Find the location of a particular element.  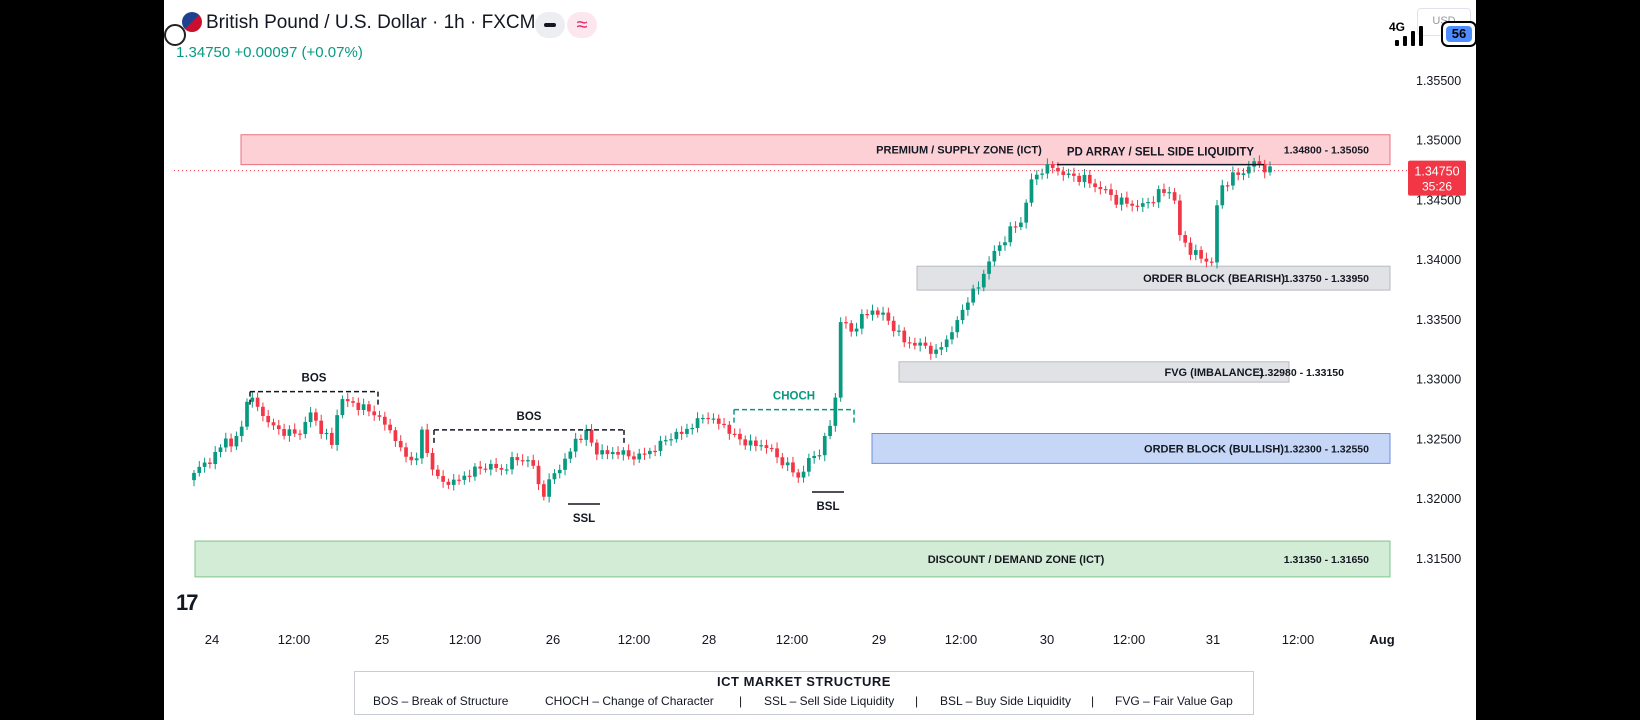

x-tick-label: 26 is located at coordinates (553, 639).